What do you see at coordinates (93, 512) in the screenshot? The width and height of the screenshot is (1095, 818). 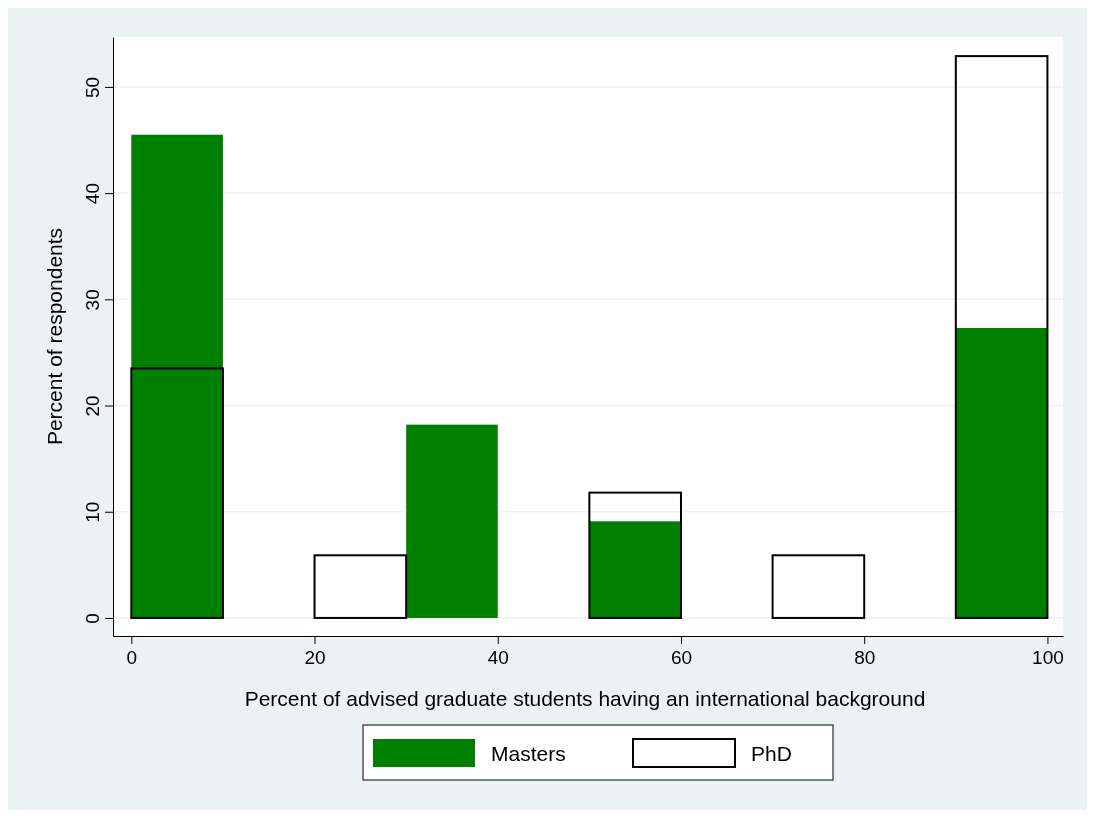 I see `y-tick-label: 10` at bounding box center [93, 512].